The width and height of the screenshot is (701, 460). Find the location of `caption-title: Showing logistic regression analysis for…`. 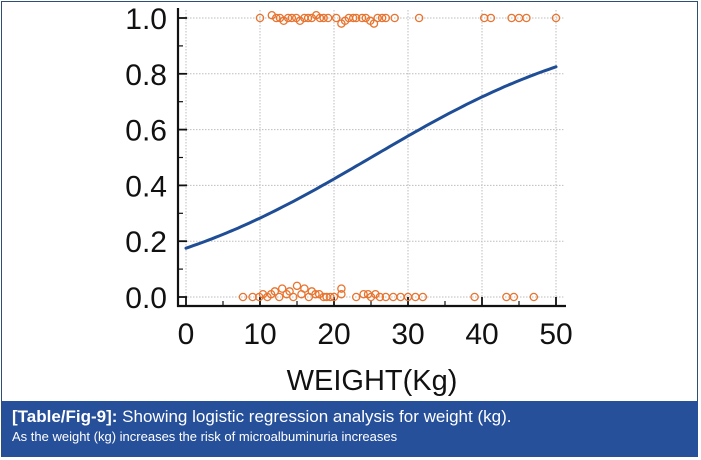

caption-title: Showing logistic regression analysis for… is located at coordinates (314, 416).